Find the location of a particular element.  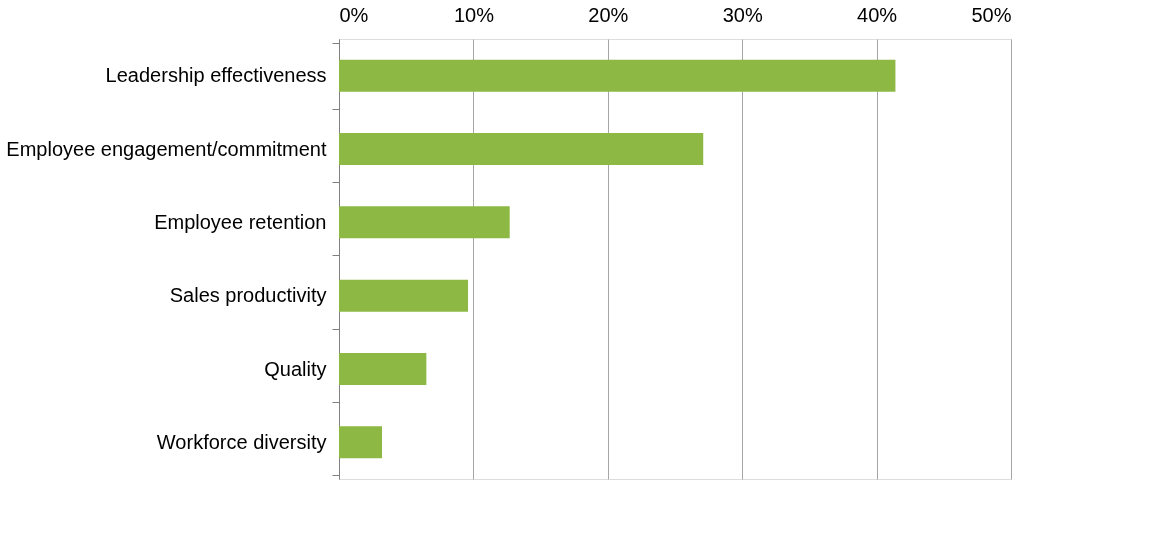

y-tick-label: Quality is located at coordinates (295, 368).